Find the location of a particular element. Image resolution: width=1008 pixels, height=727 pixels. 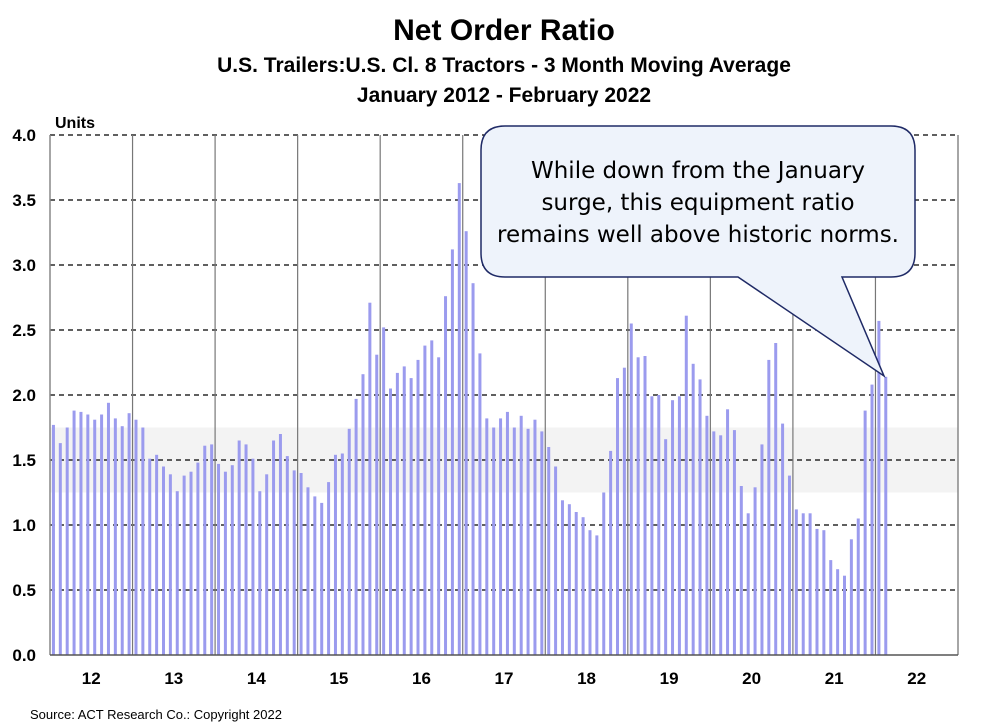

y-tick-label: 2.0 is located at coordinates (24, 395).